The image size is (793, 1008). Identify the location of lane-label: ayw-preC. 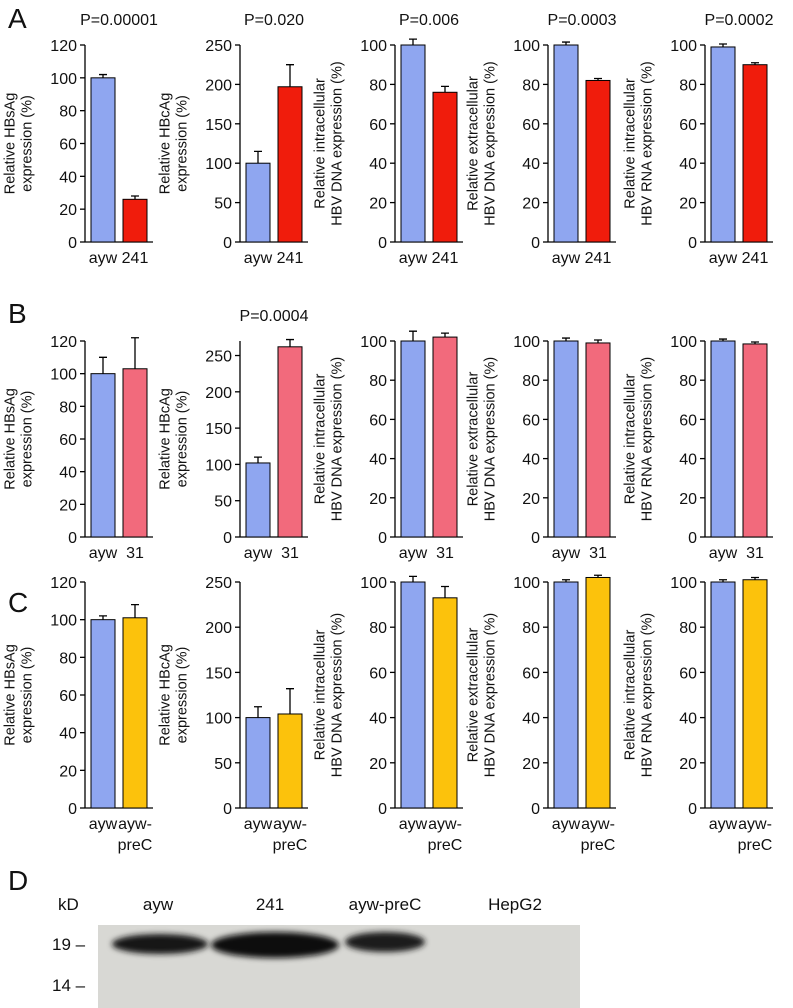
(385, 904).